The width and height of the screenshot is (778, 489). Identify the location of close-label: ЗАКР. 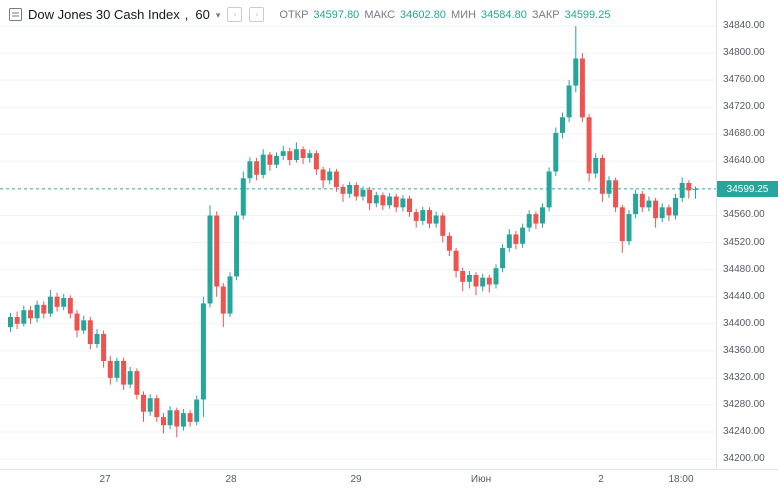
(545, 14).